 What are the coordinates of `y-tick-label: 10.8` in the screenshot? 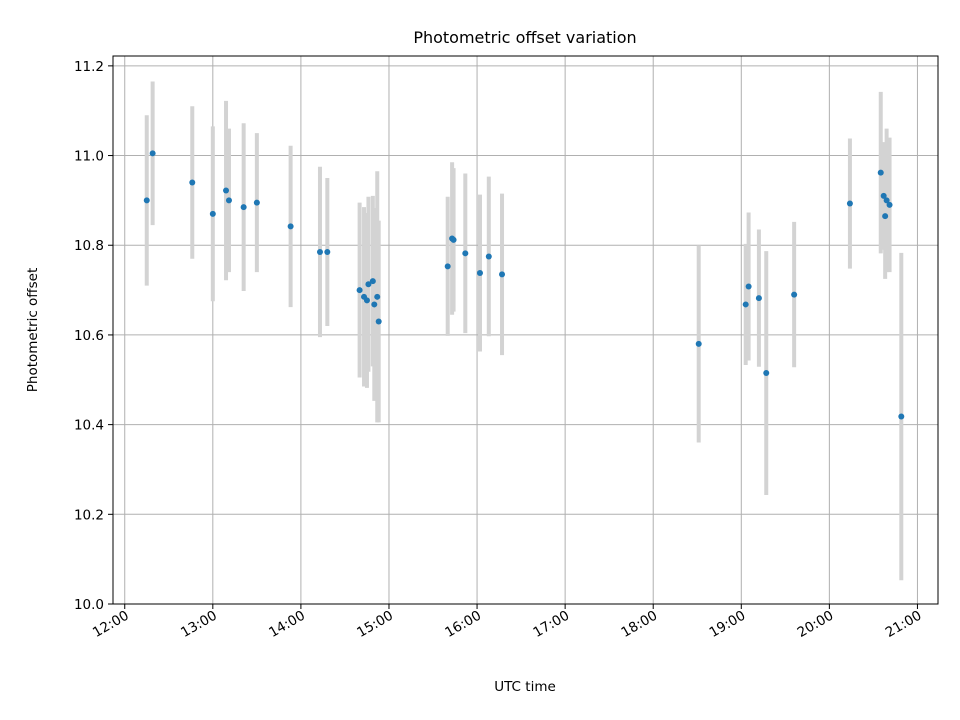 It's located at (89, 246).